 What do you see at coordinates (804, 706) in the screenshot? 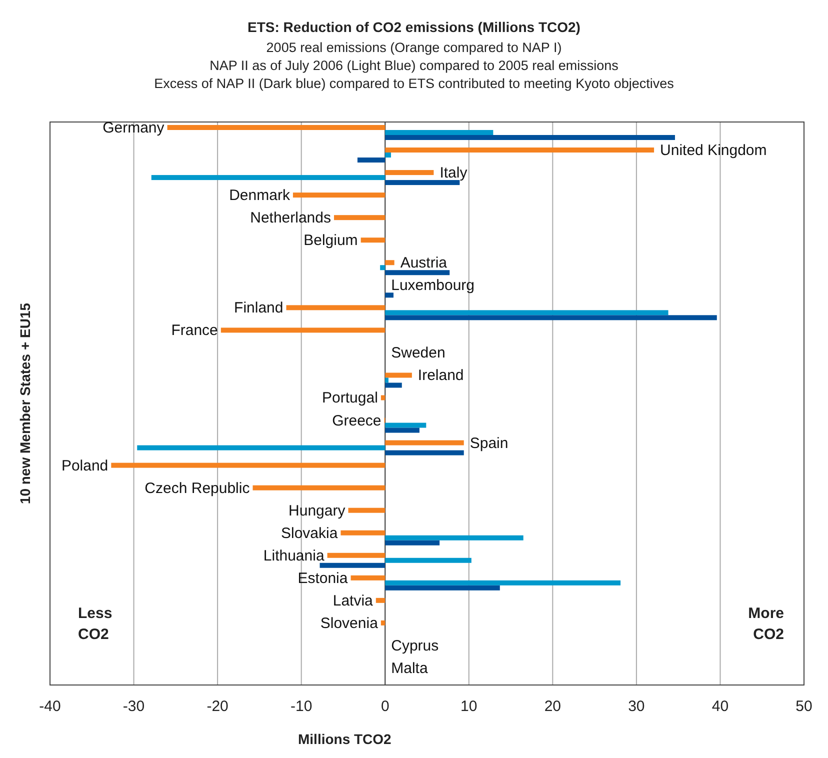
I see `x-tick-label: 50` at bounding box center [804, 706].